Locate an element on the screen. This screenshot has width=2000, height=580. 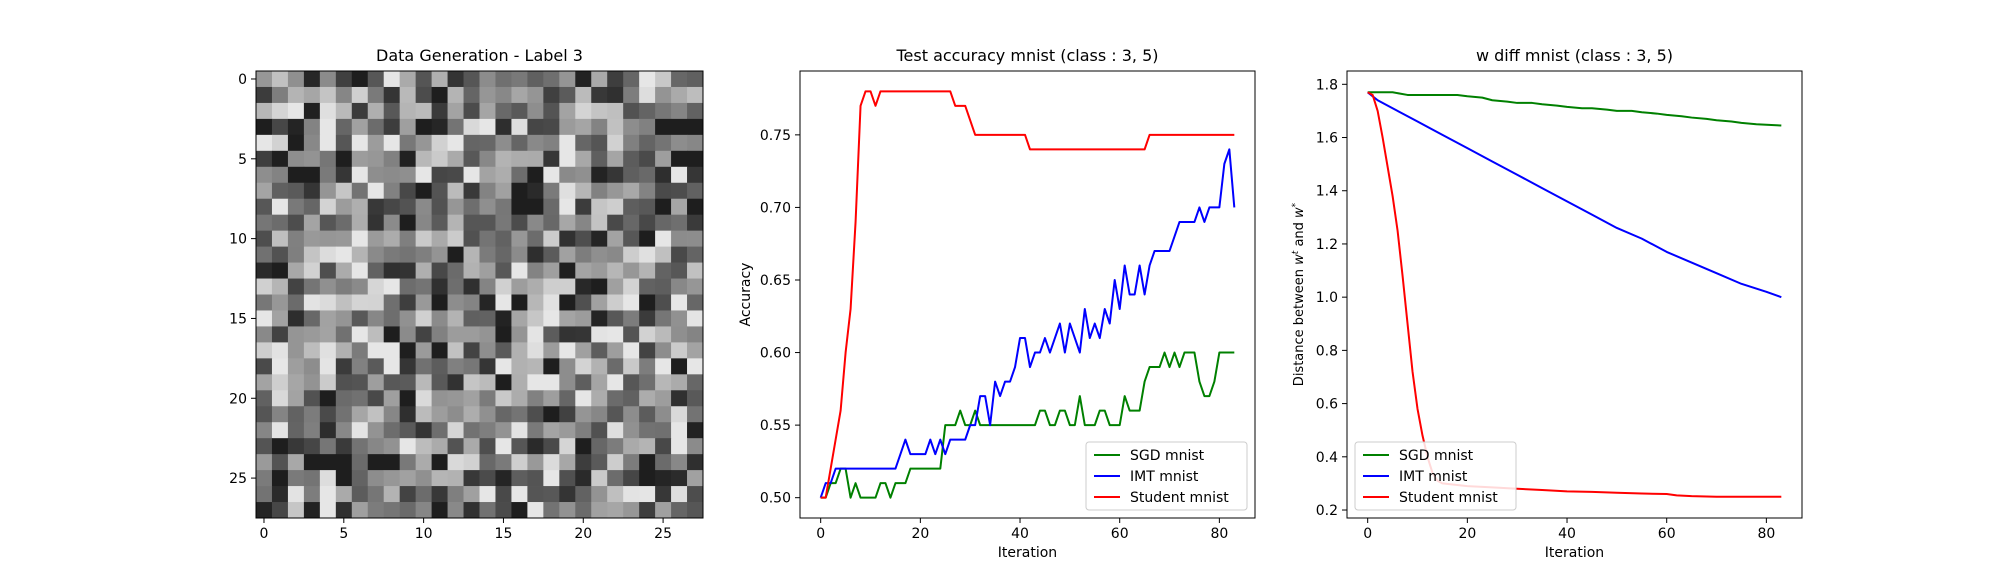
legend-label: SGD mnist is located at coordinates (1436, 456).